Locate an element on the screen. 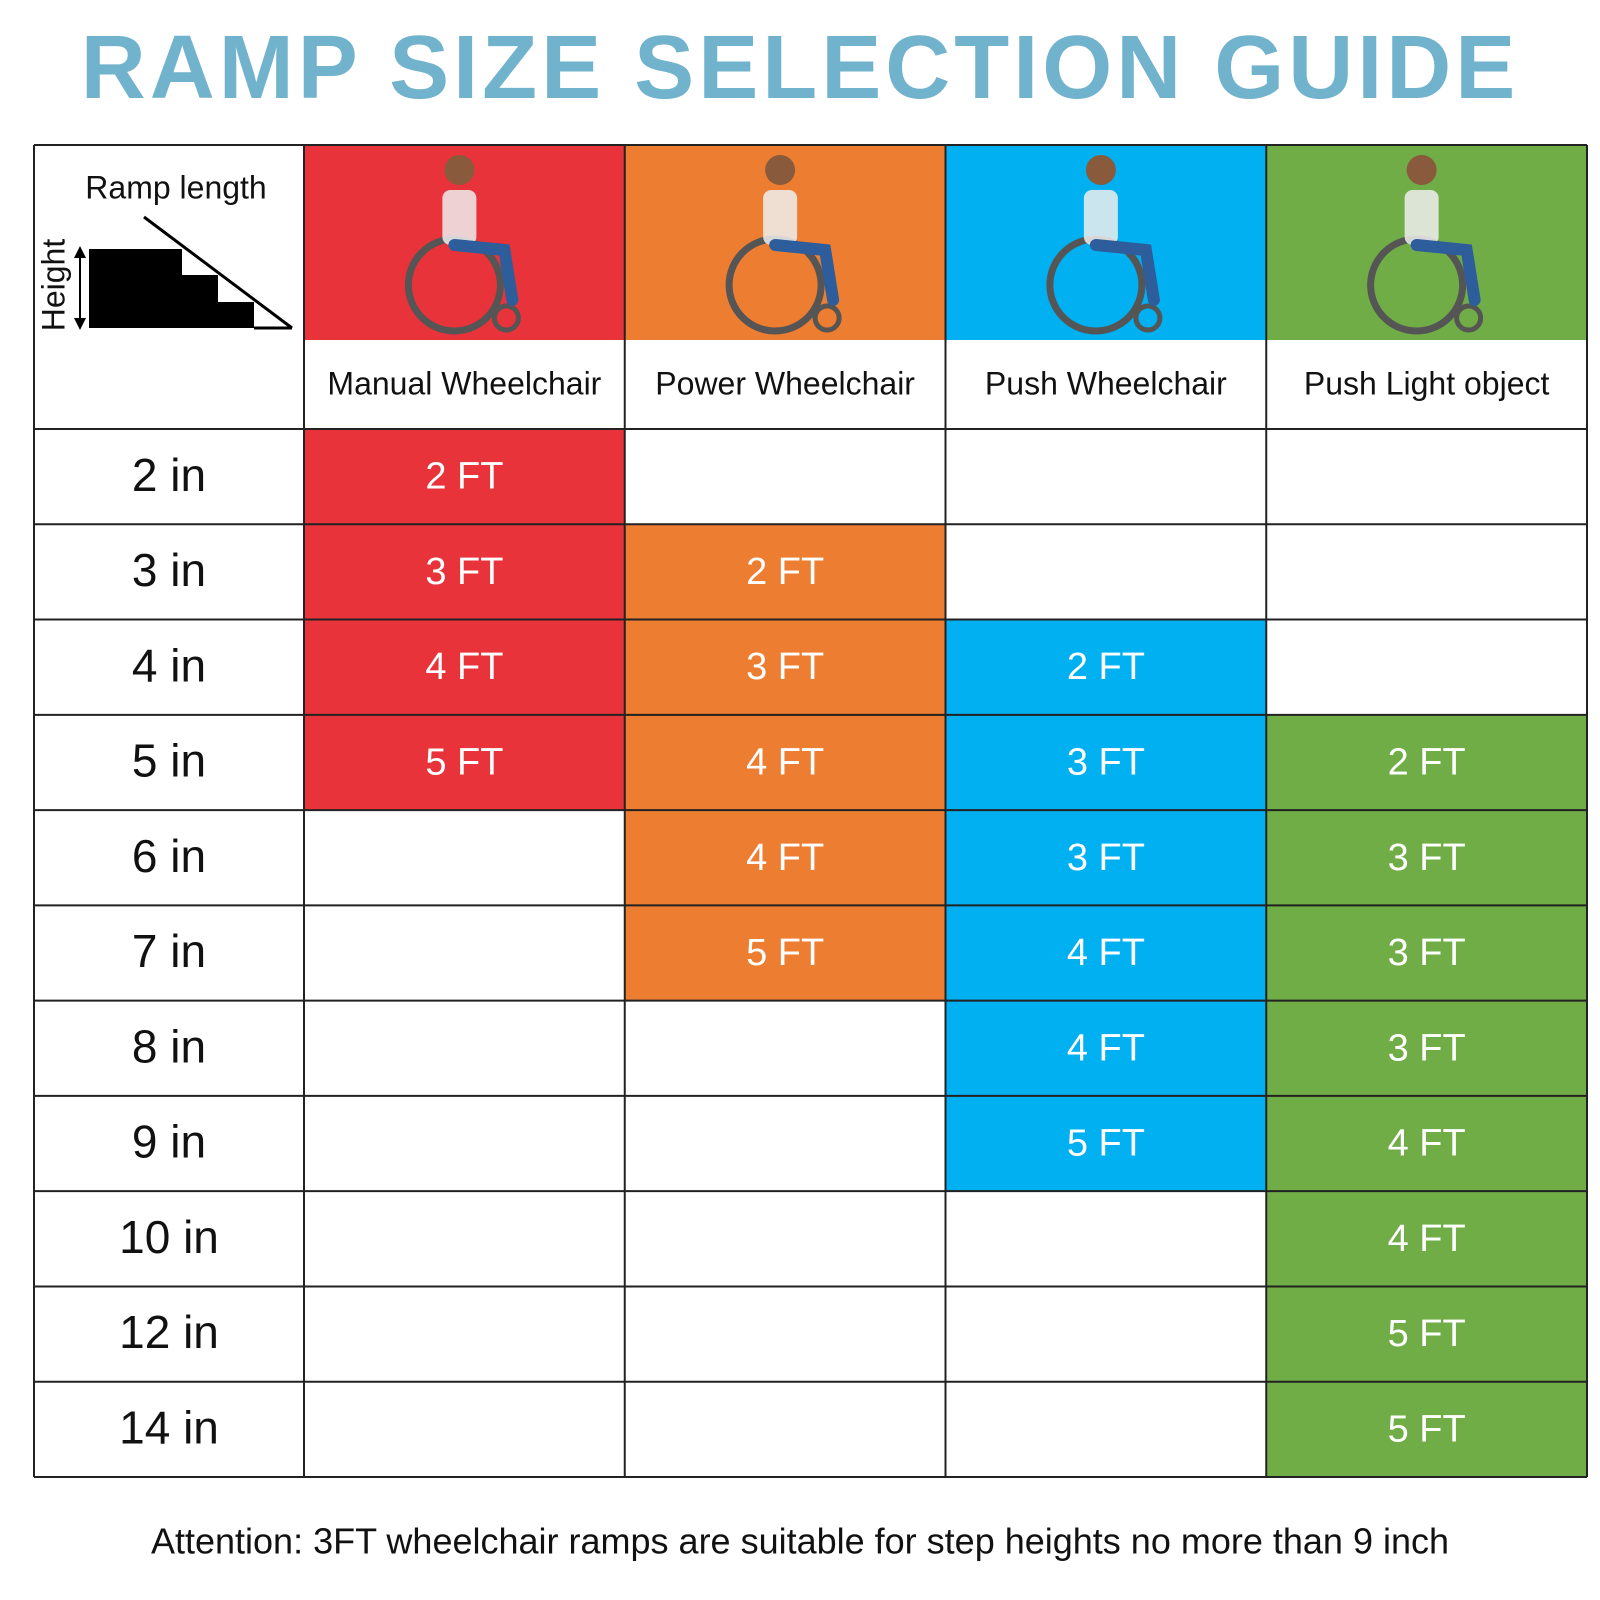 Image resolution: width=1600 pixels, height=1600 pixels. row-height: 3 in is located at coordinates (169, 570).